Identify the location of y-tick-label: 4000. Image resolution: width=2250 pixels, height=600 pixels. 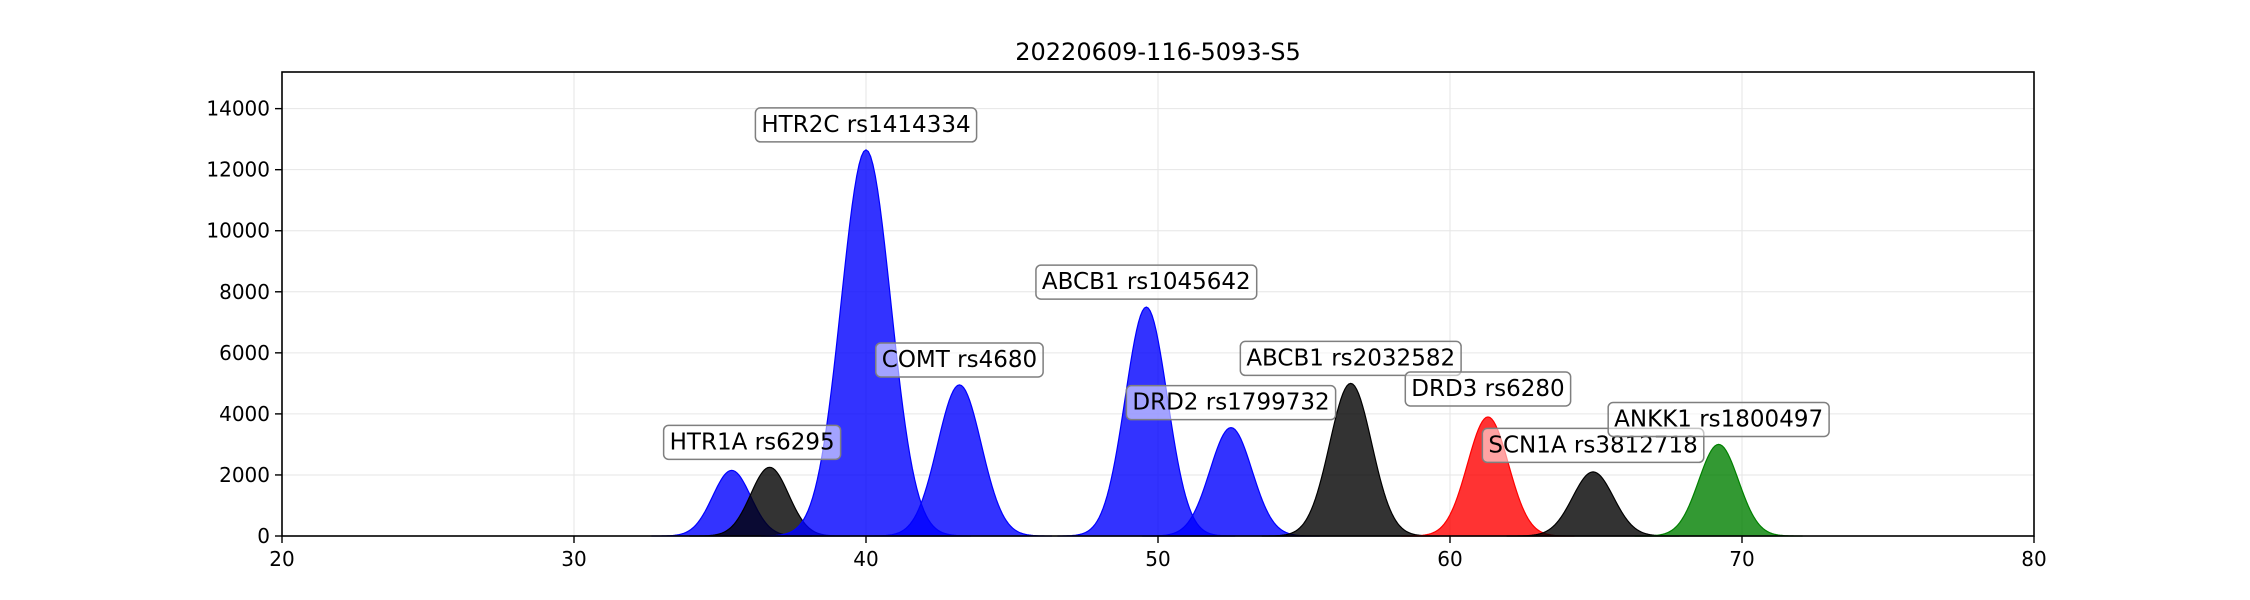
(244, 414).